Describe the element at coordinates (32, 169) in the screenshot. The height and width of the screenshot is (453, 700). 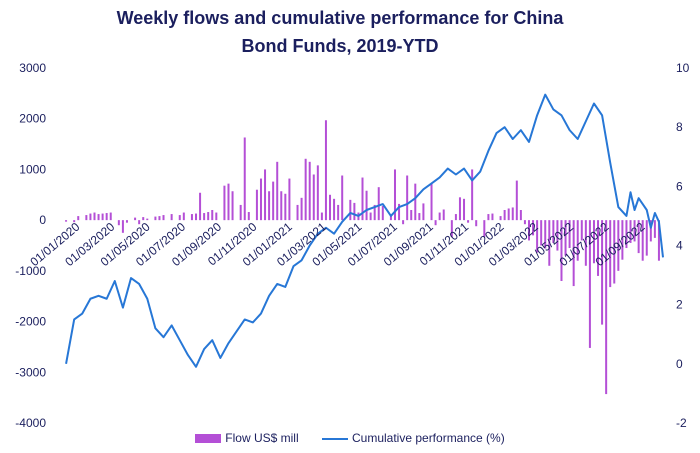
I see `left-axis-tick-label: 1000` at that location.